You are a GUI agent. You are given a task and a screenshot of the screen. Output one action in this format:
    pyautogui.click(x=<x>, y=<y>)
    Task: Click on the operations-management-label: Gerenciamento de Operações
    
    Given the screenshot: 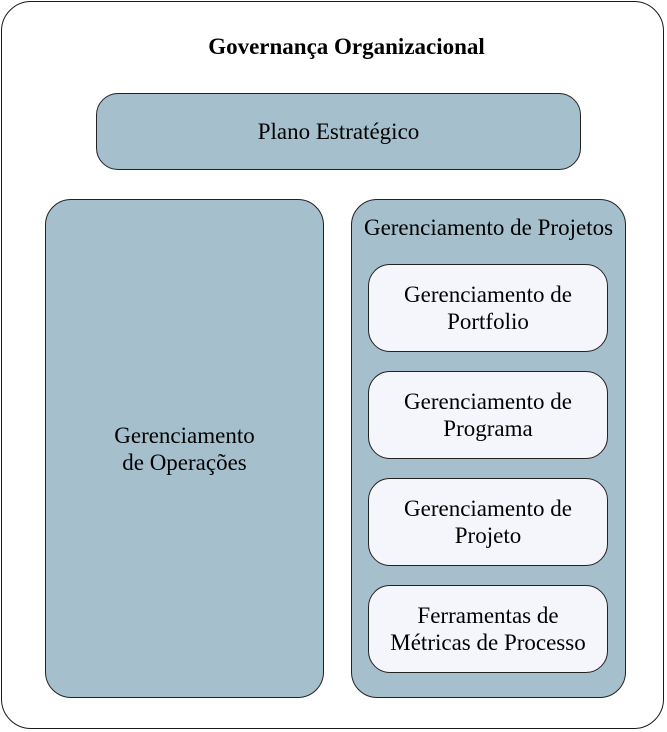 What is the action you would take?
    pyautogui.click(x=184, y=449)
    